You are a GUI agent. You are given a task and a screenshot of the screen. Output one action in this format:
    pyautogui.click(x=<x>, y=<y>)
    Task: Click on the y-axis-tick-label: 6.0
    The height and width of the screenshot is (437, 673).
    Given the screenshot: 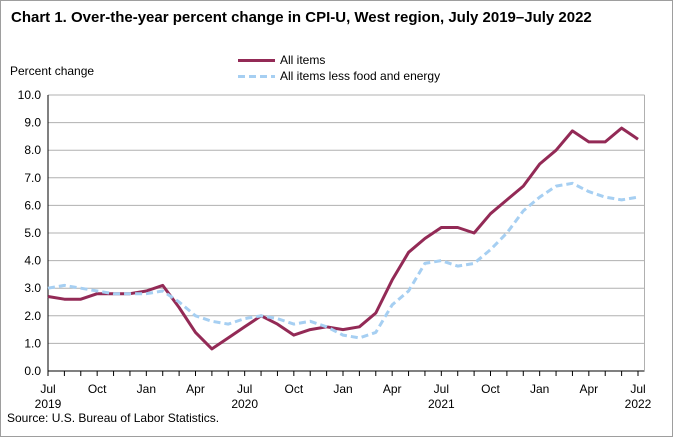 What is the action you would take?
    pyautogui.click(x=32, y=205)
    